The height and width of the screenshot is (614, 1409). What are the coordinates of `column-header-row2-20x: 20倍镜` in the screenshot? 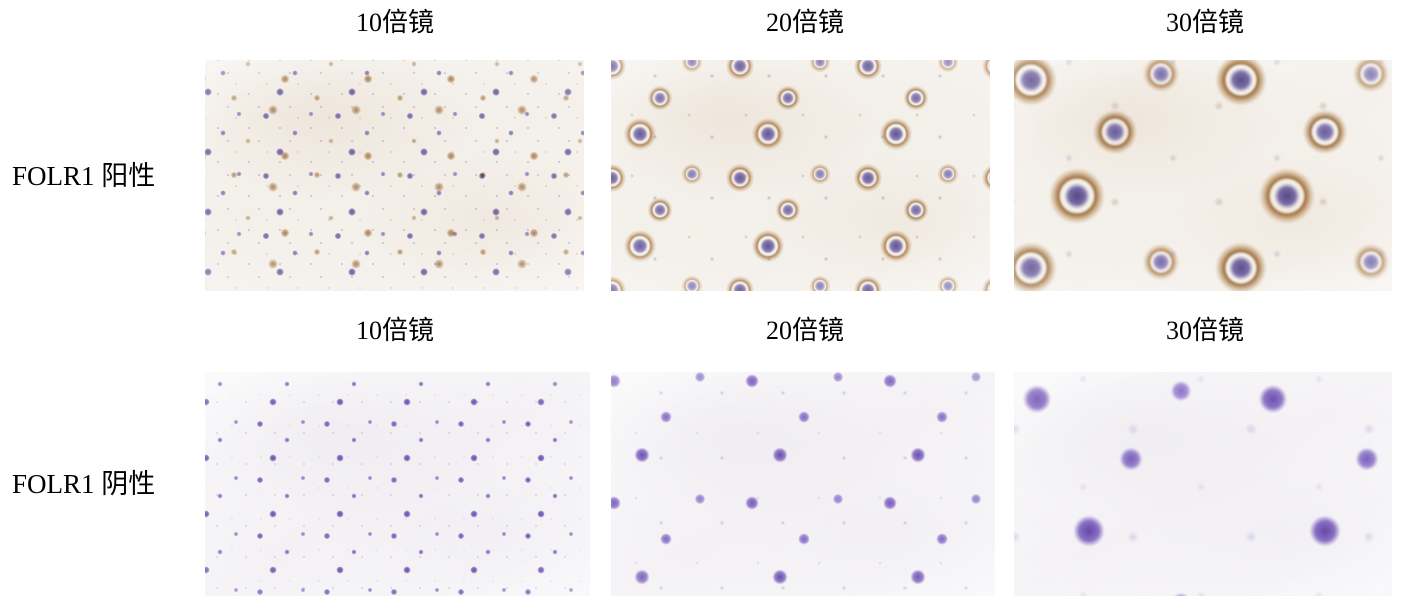 It's located at (804, 330).